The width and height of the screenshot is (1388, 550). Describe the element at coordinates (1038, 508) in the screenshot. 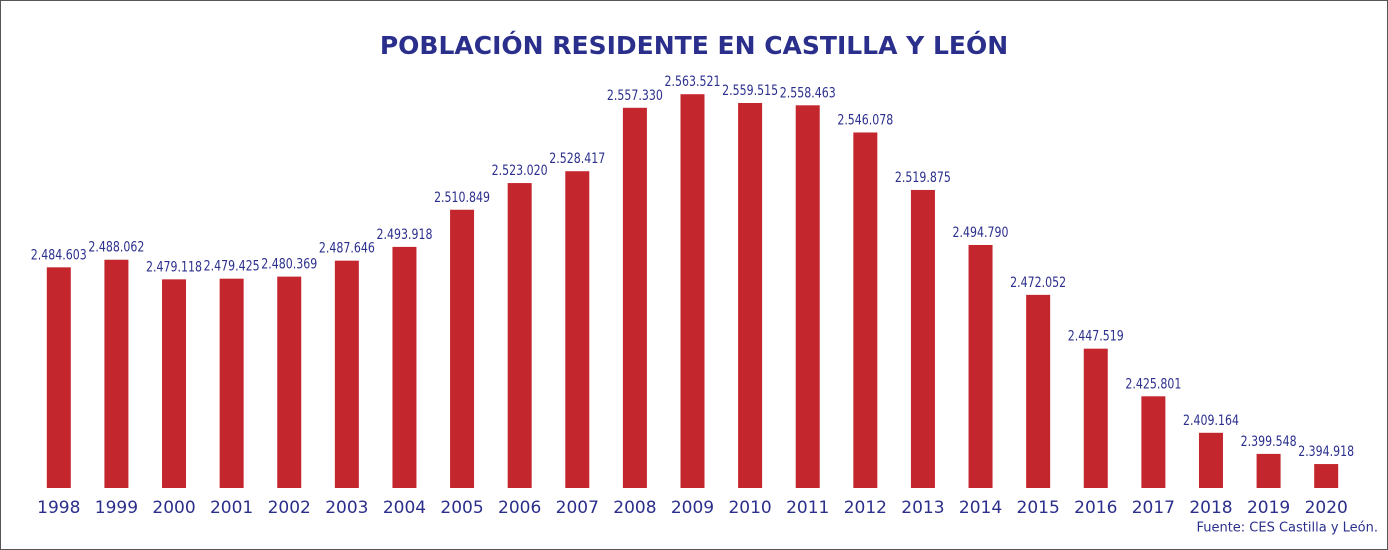

I see `x-tick-label: 2015` at that location.